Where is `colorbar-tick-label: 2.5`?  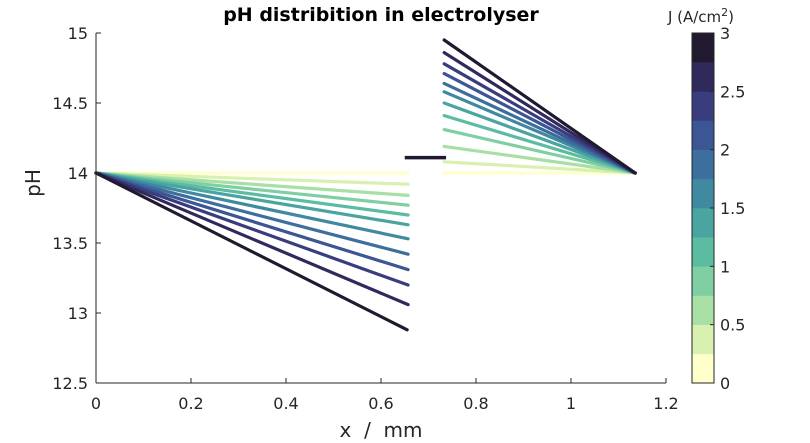 colorbar-tick-label: 2.5 is located at coordinates (732, 91).